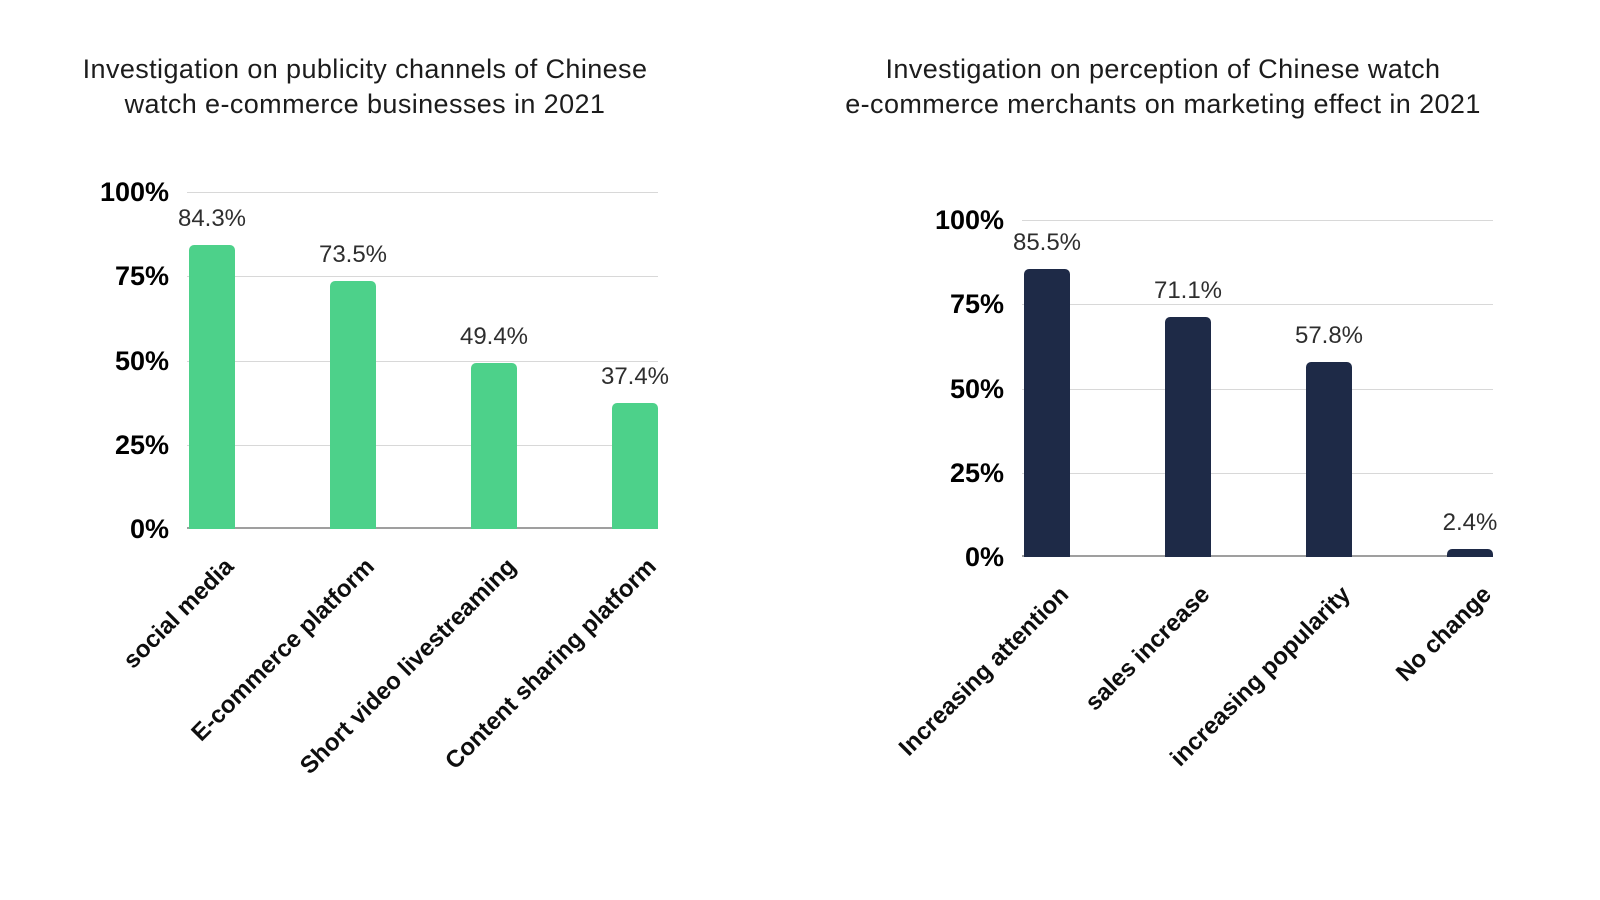 The width and height of the screenshot is (1600, 900). I want to click on x-category-label: No change, so click(1444, 634).